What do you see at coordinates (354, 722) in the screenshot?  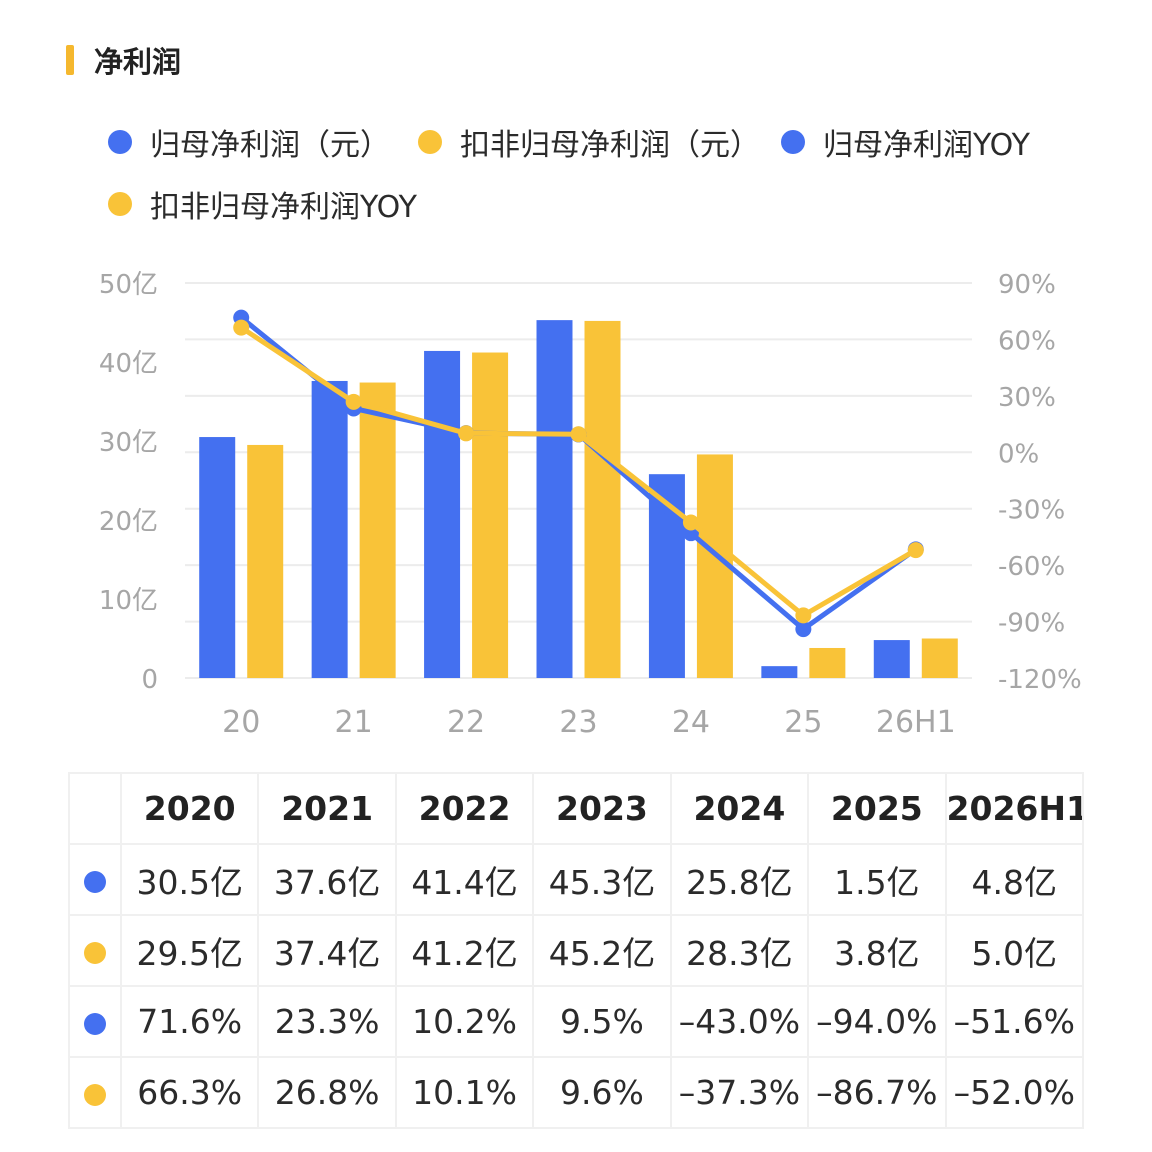 I see `x-axis-tick-label: 21` at bounding box center [354, 722].